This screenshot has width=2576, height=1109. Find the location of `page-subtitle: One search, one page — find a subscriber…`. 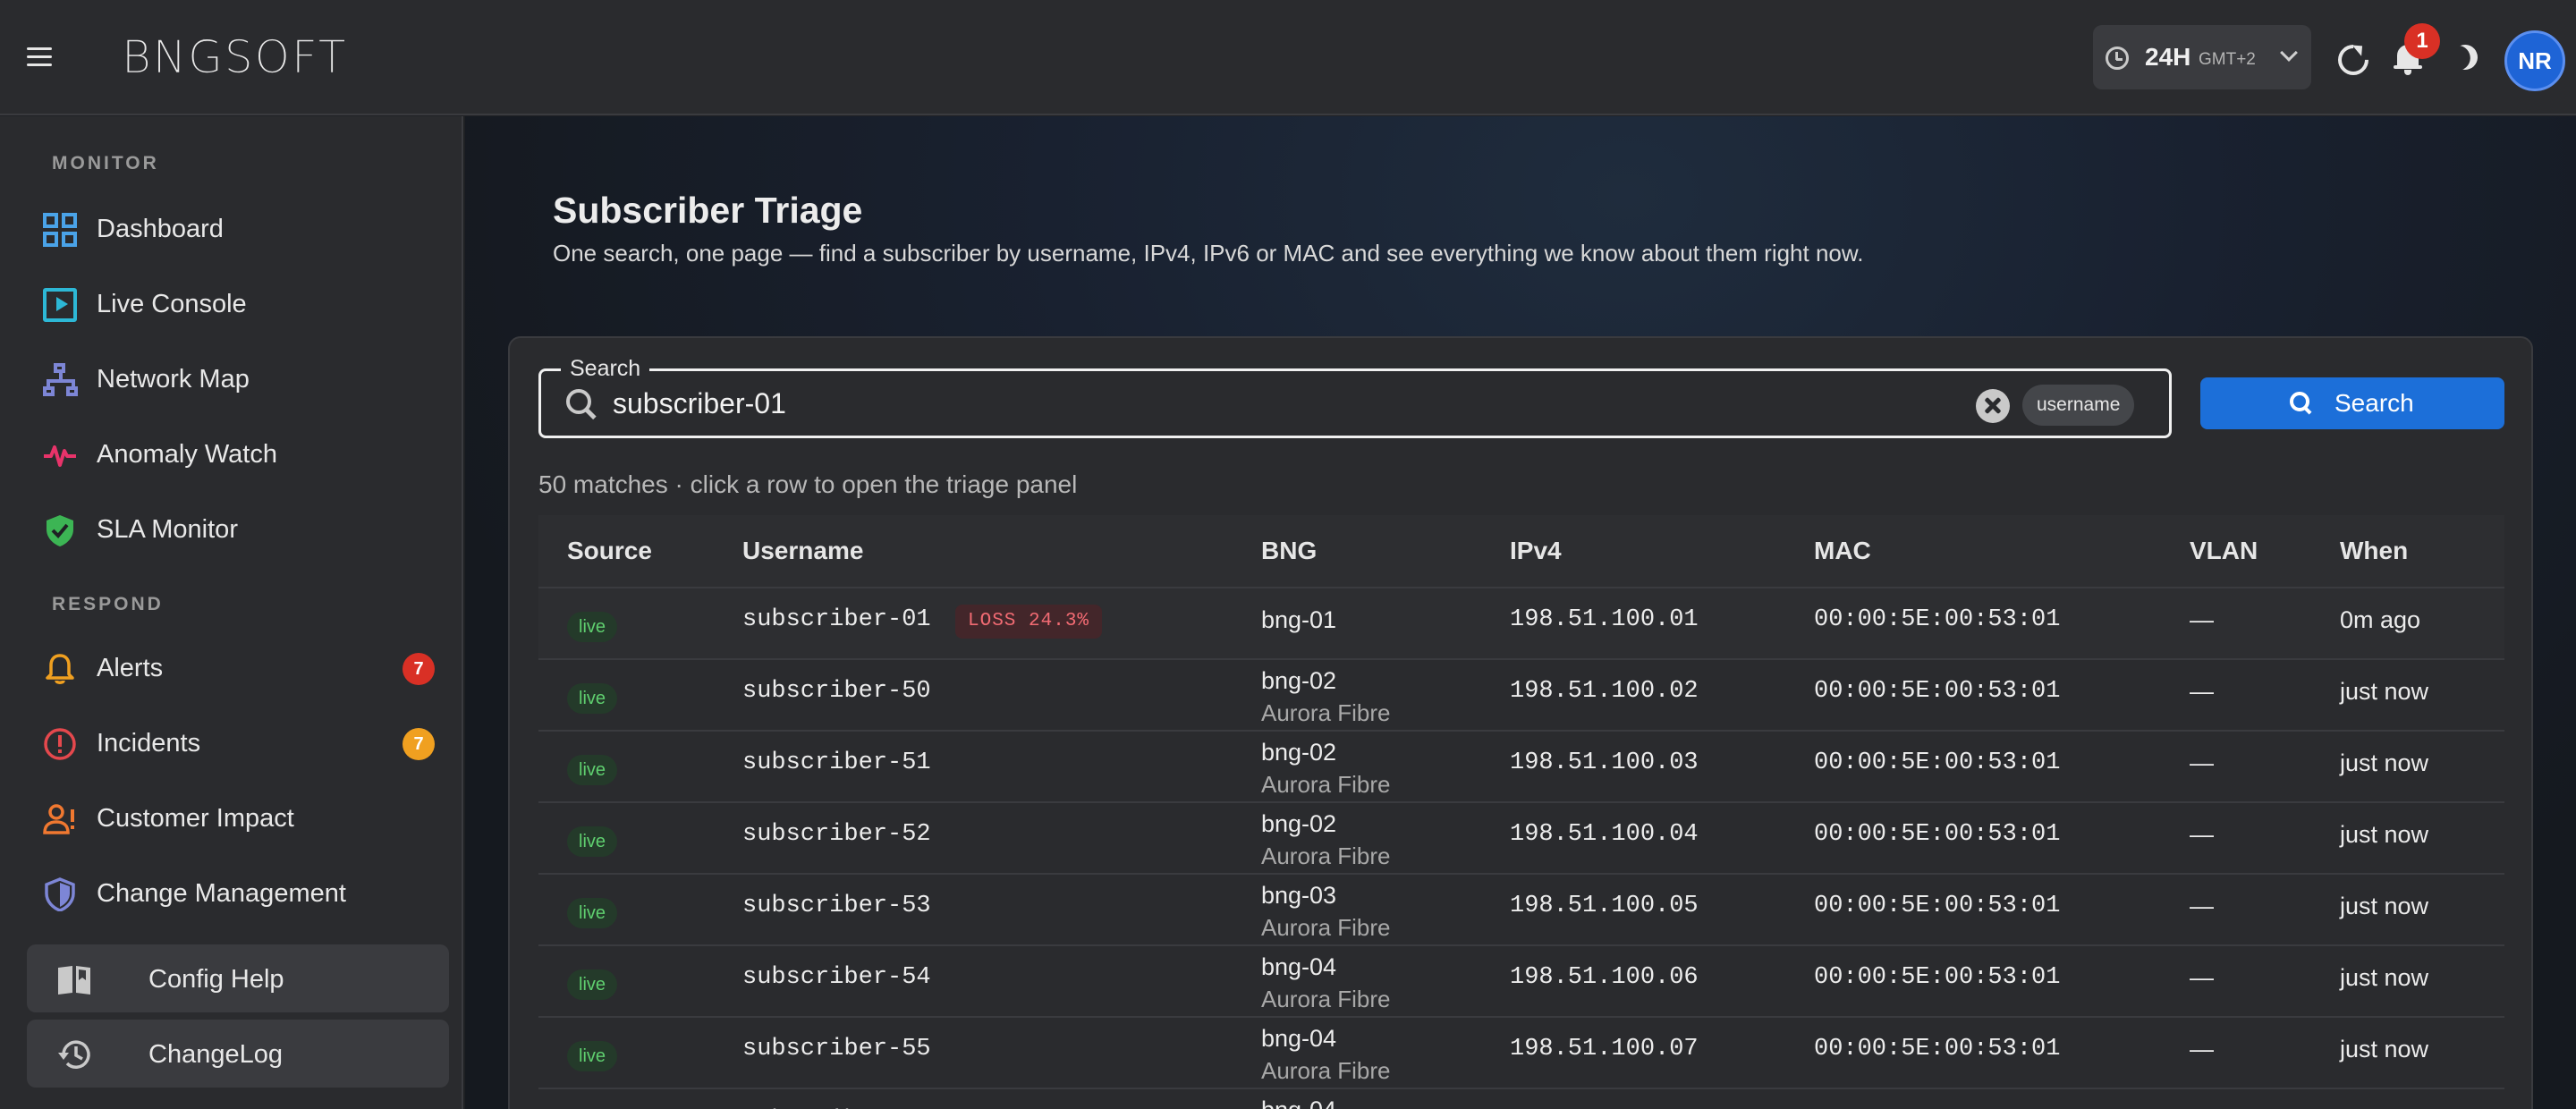

page-subtitle: One search, one page — find a subscriber… is located at coordinates (1208, 254).